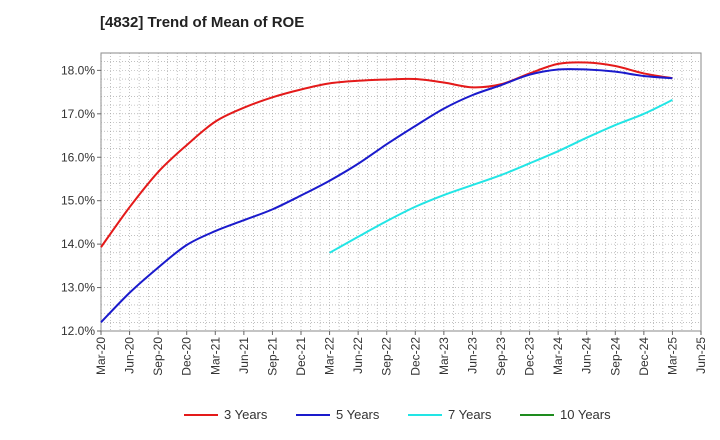 Image resolution: width=720 pixels, height=440 pixels. I want to click on y-tick-label: 18.0%, so click(78, 70).